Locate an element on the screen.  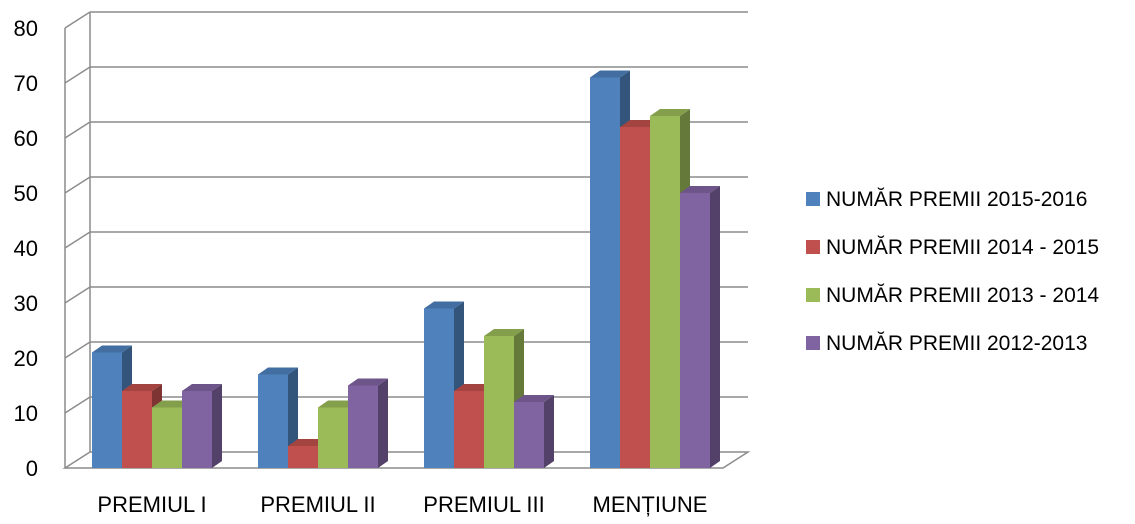
legend-item: NUMĂR PREMII 2015-2016 is located at coordinates (946, 199).